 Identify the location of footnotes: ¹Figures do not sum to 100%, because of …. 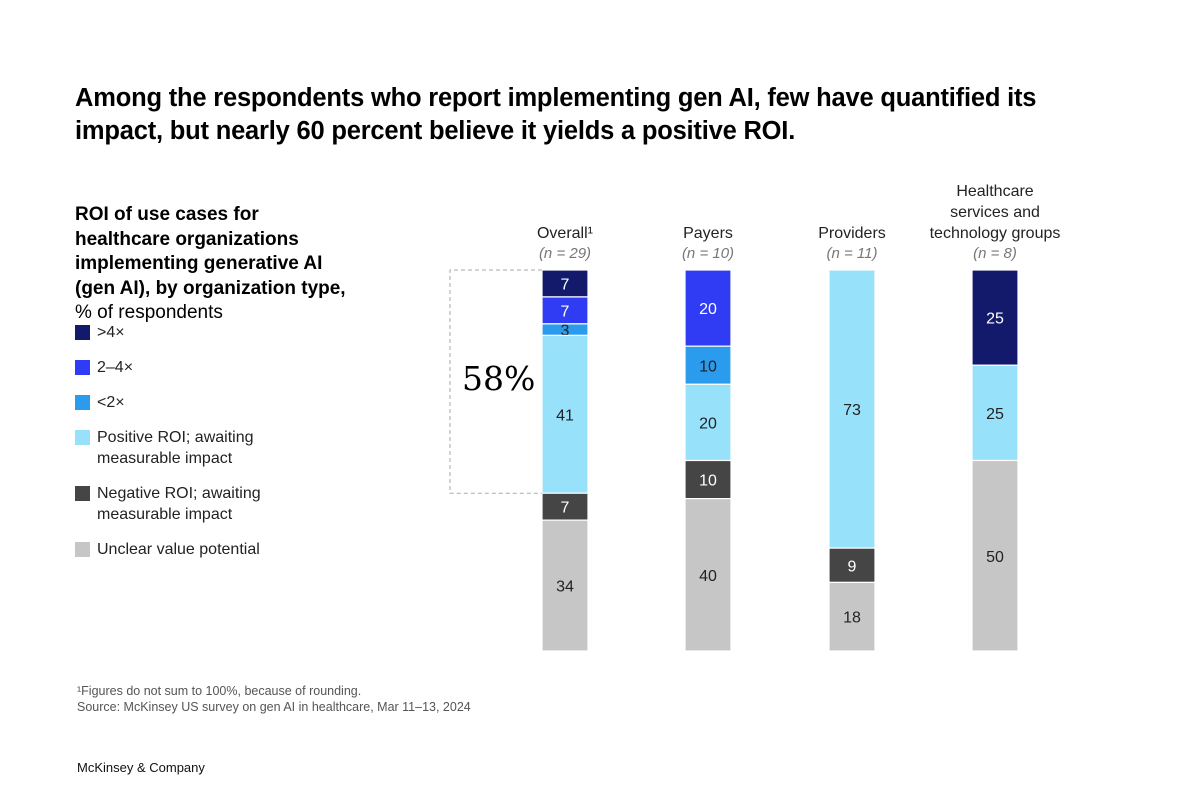
(274, 699).